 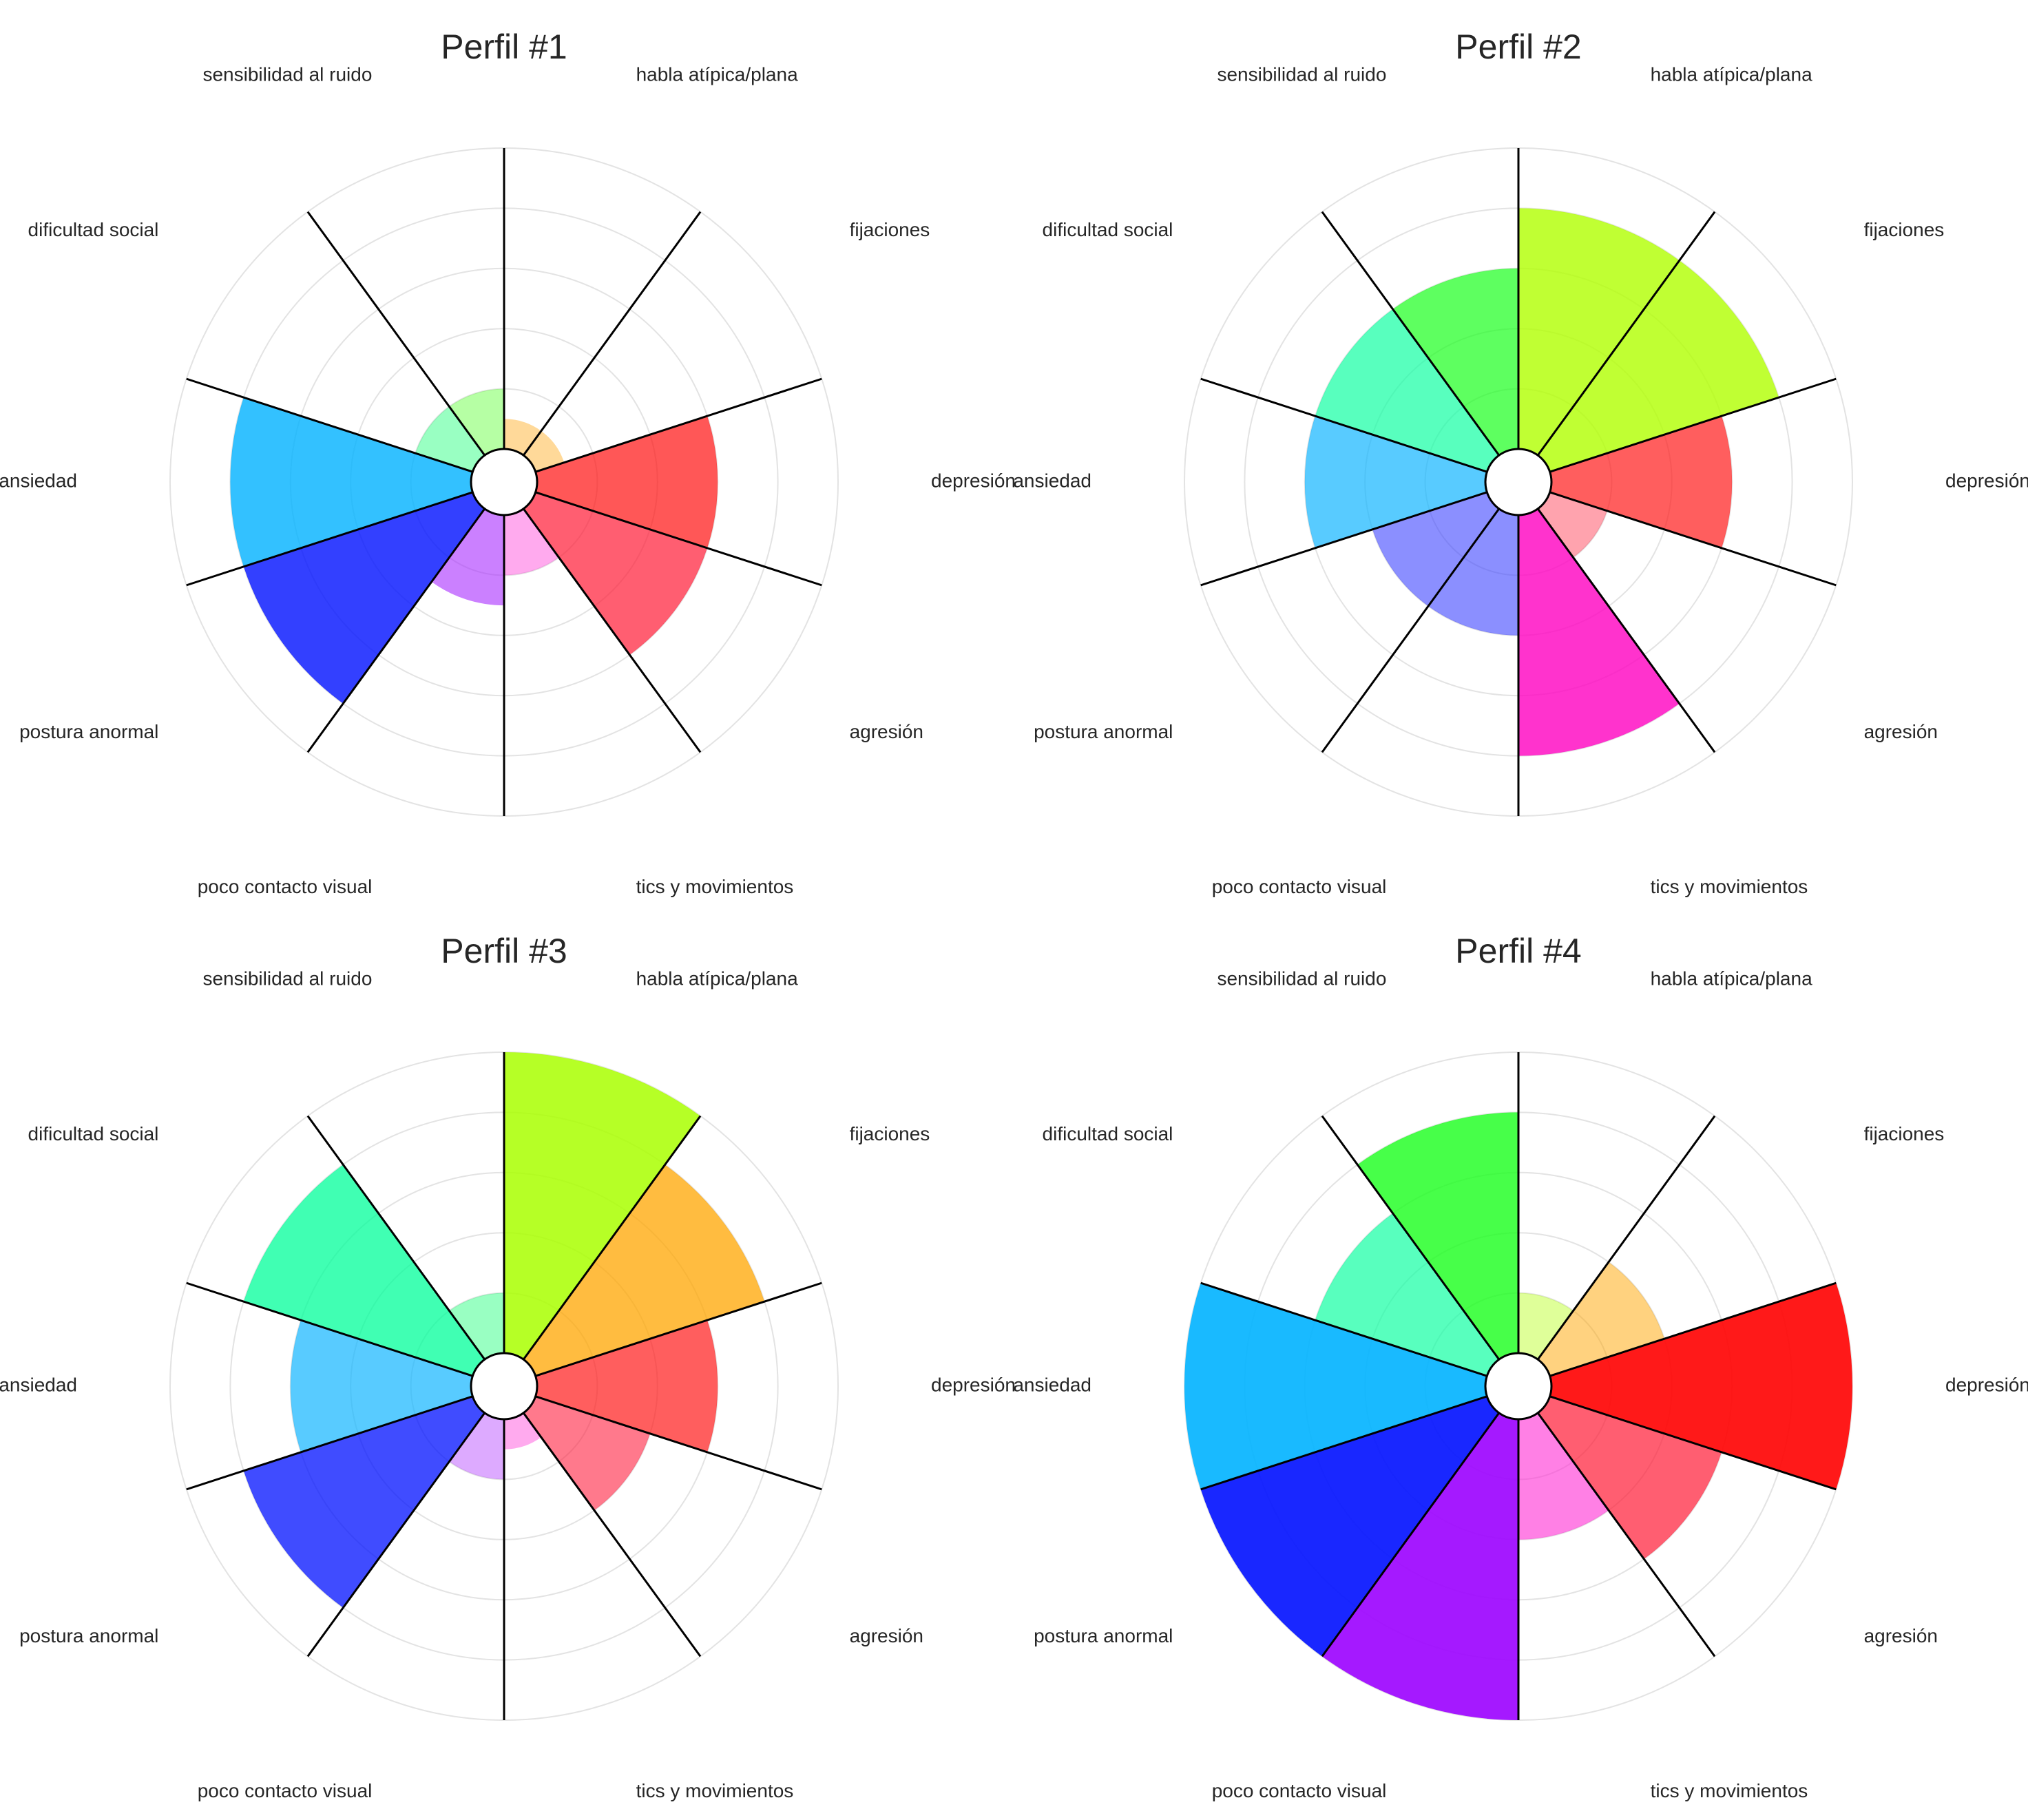 I want to click on panel-title: Perfil #4, so click(x=1518, y=951).